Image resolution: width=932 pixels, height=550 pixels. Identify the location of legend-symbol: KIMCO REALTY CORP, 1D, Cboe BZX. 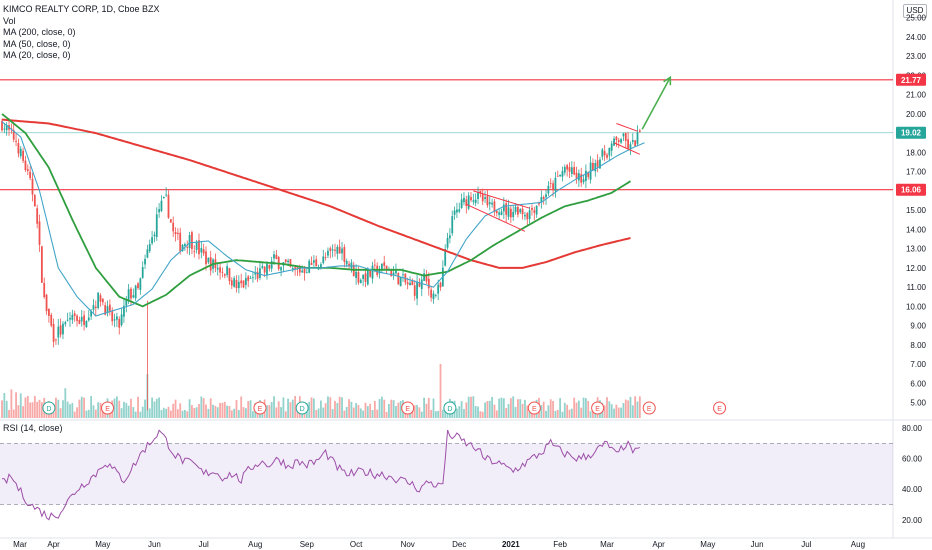
(81, 9).